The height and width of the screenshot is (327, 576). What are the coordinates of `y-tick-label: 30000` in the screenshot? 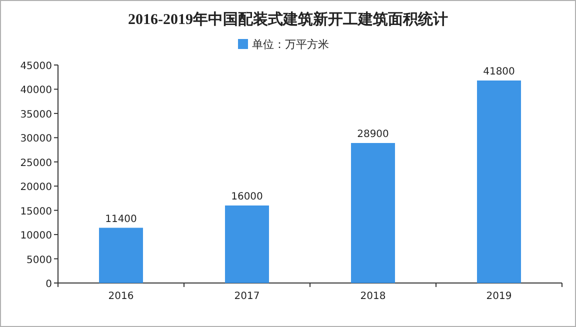 It's located at (36, 139).